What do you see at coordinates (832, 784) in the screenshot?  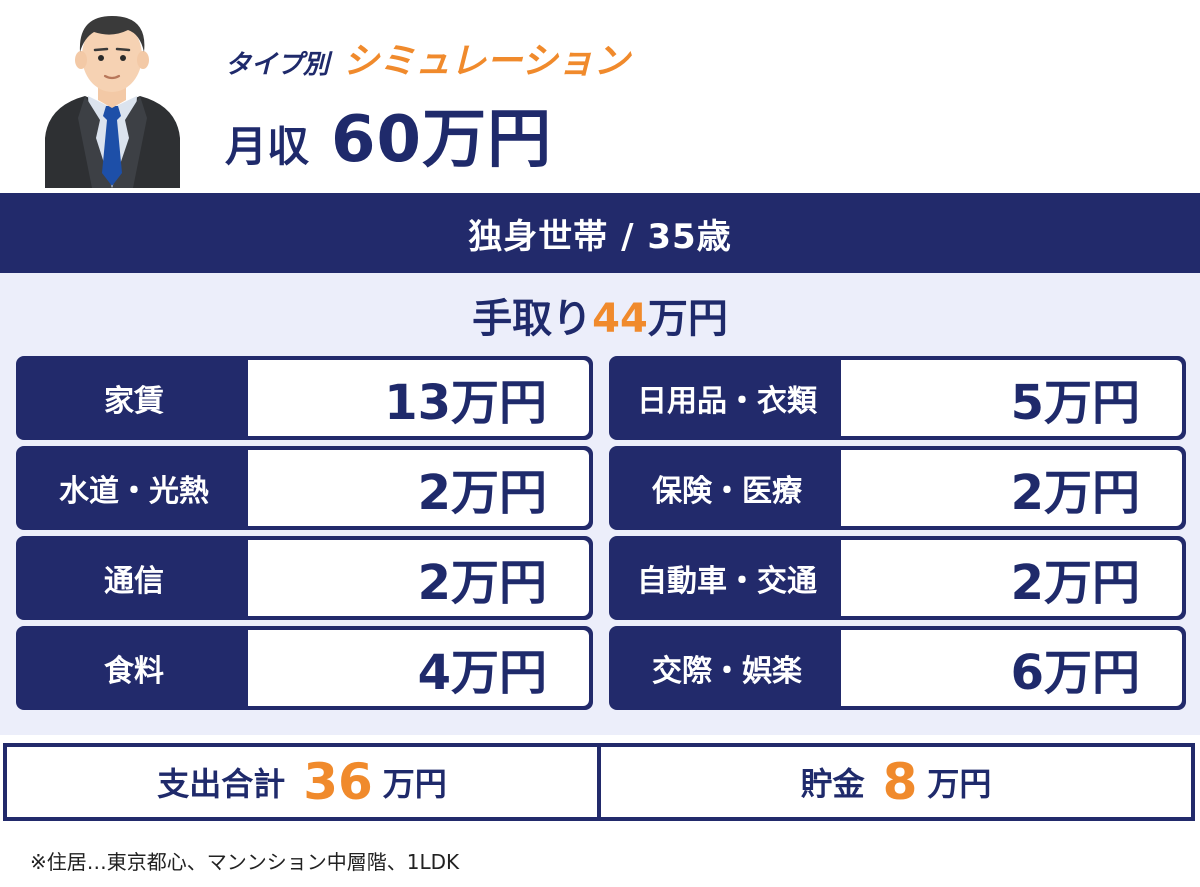 I see `total-savings-label: 貯金` at bounding box center [832, 784].